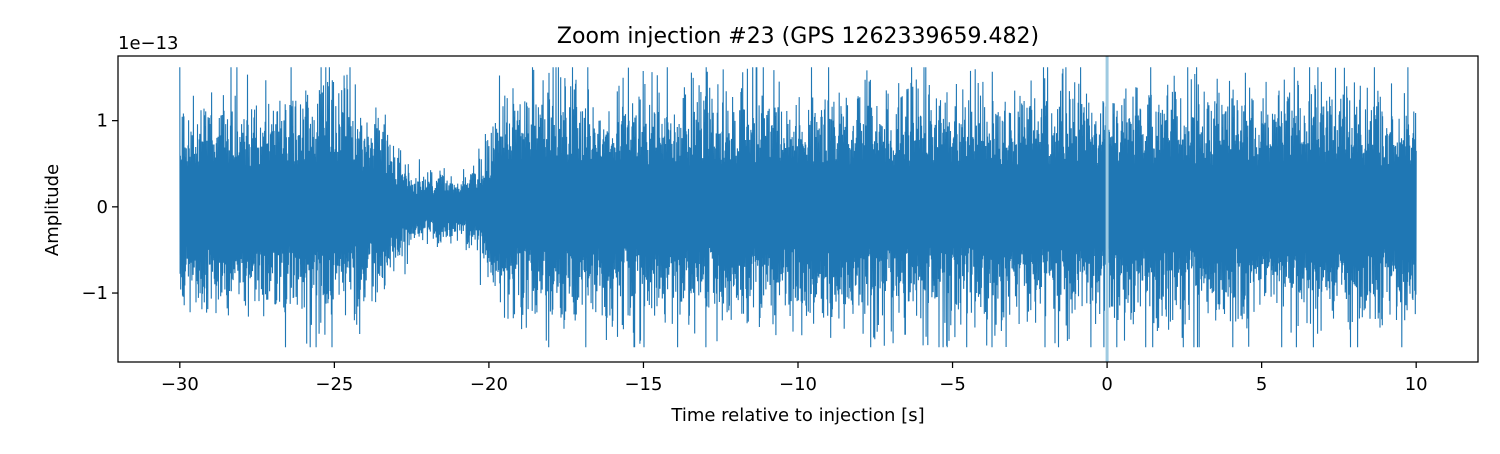 The width and height of the screenshot is (1500, 454). Describe the element at coordinates (180, 384) in the screenshot. I see `x-tick-label: −30` at that location.